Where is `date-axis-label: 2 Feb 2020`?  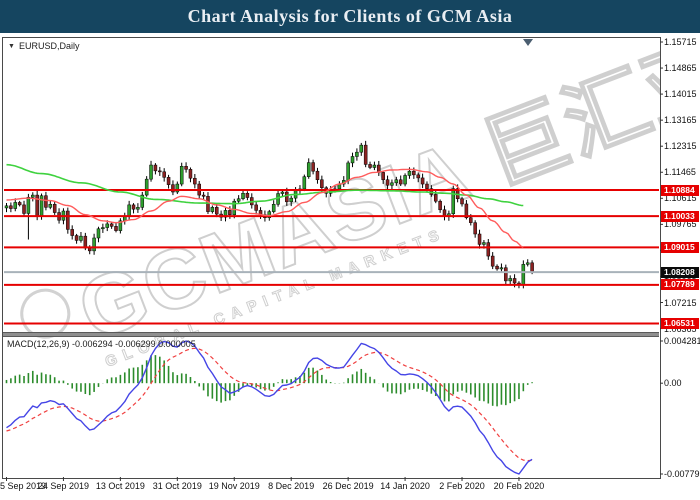
date-axis-label: 2 Feb 2020 is located at coordinates (462, 486).